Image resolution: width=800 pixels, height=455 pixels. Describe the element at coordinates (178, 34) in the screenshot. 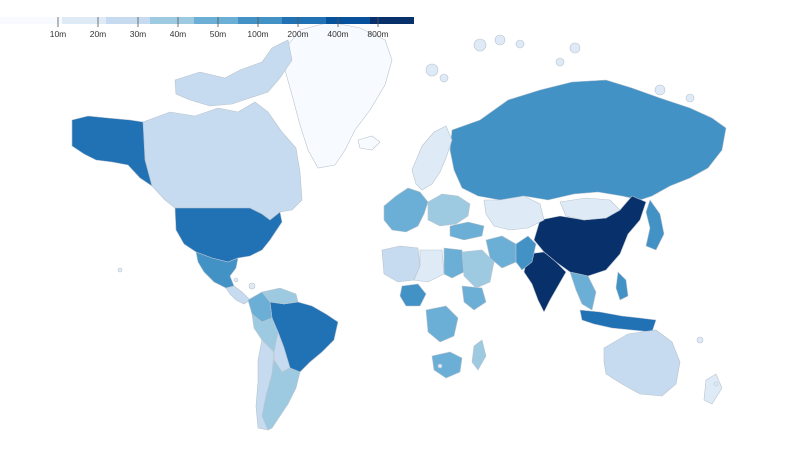

I see `legend-tick-label: 40m` at that location.